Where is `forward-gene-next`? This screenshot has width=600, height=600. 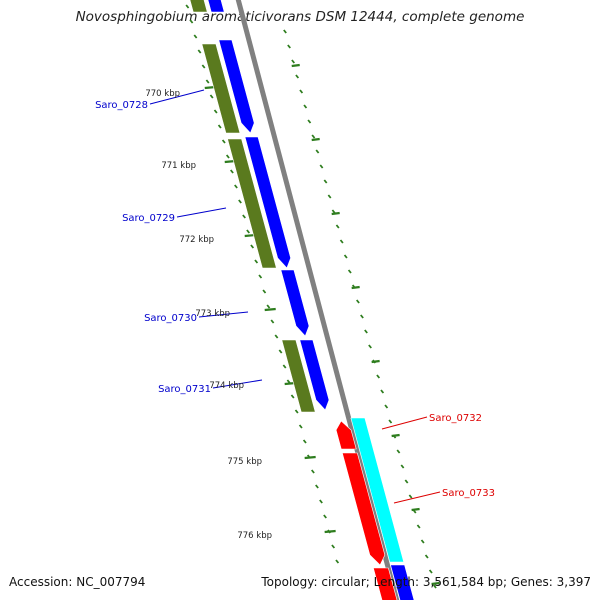
forward-gene-next is located at coordinates (403, 582).